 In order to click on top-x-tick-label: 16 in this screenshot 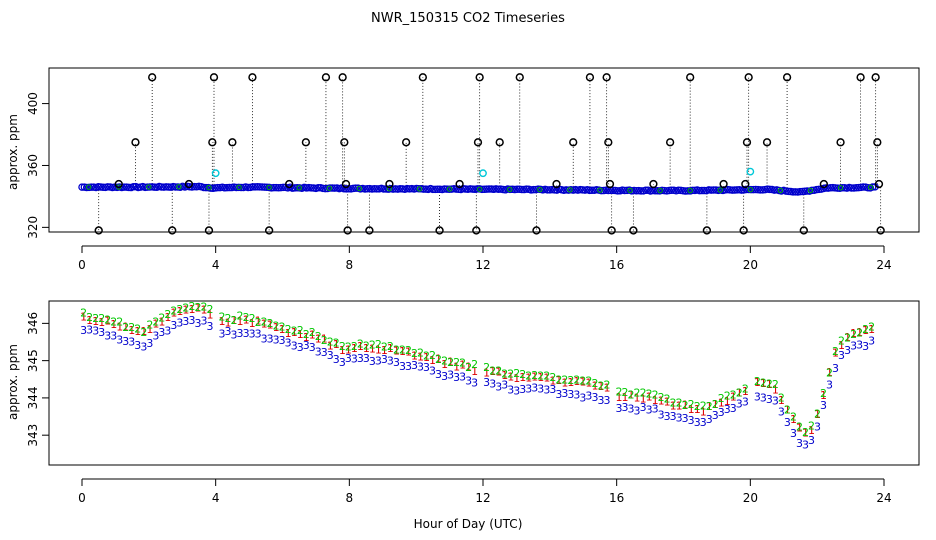, I will do `click(616, 265)`.